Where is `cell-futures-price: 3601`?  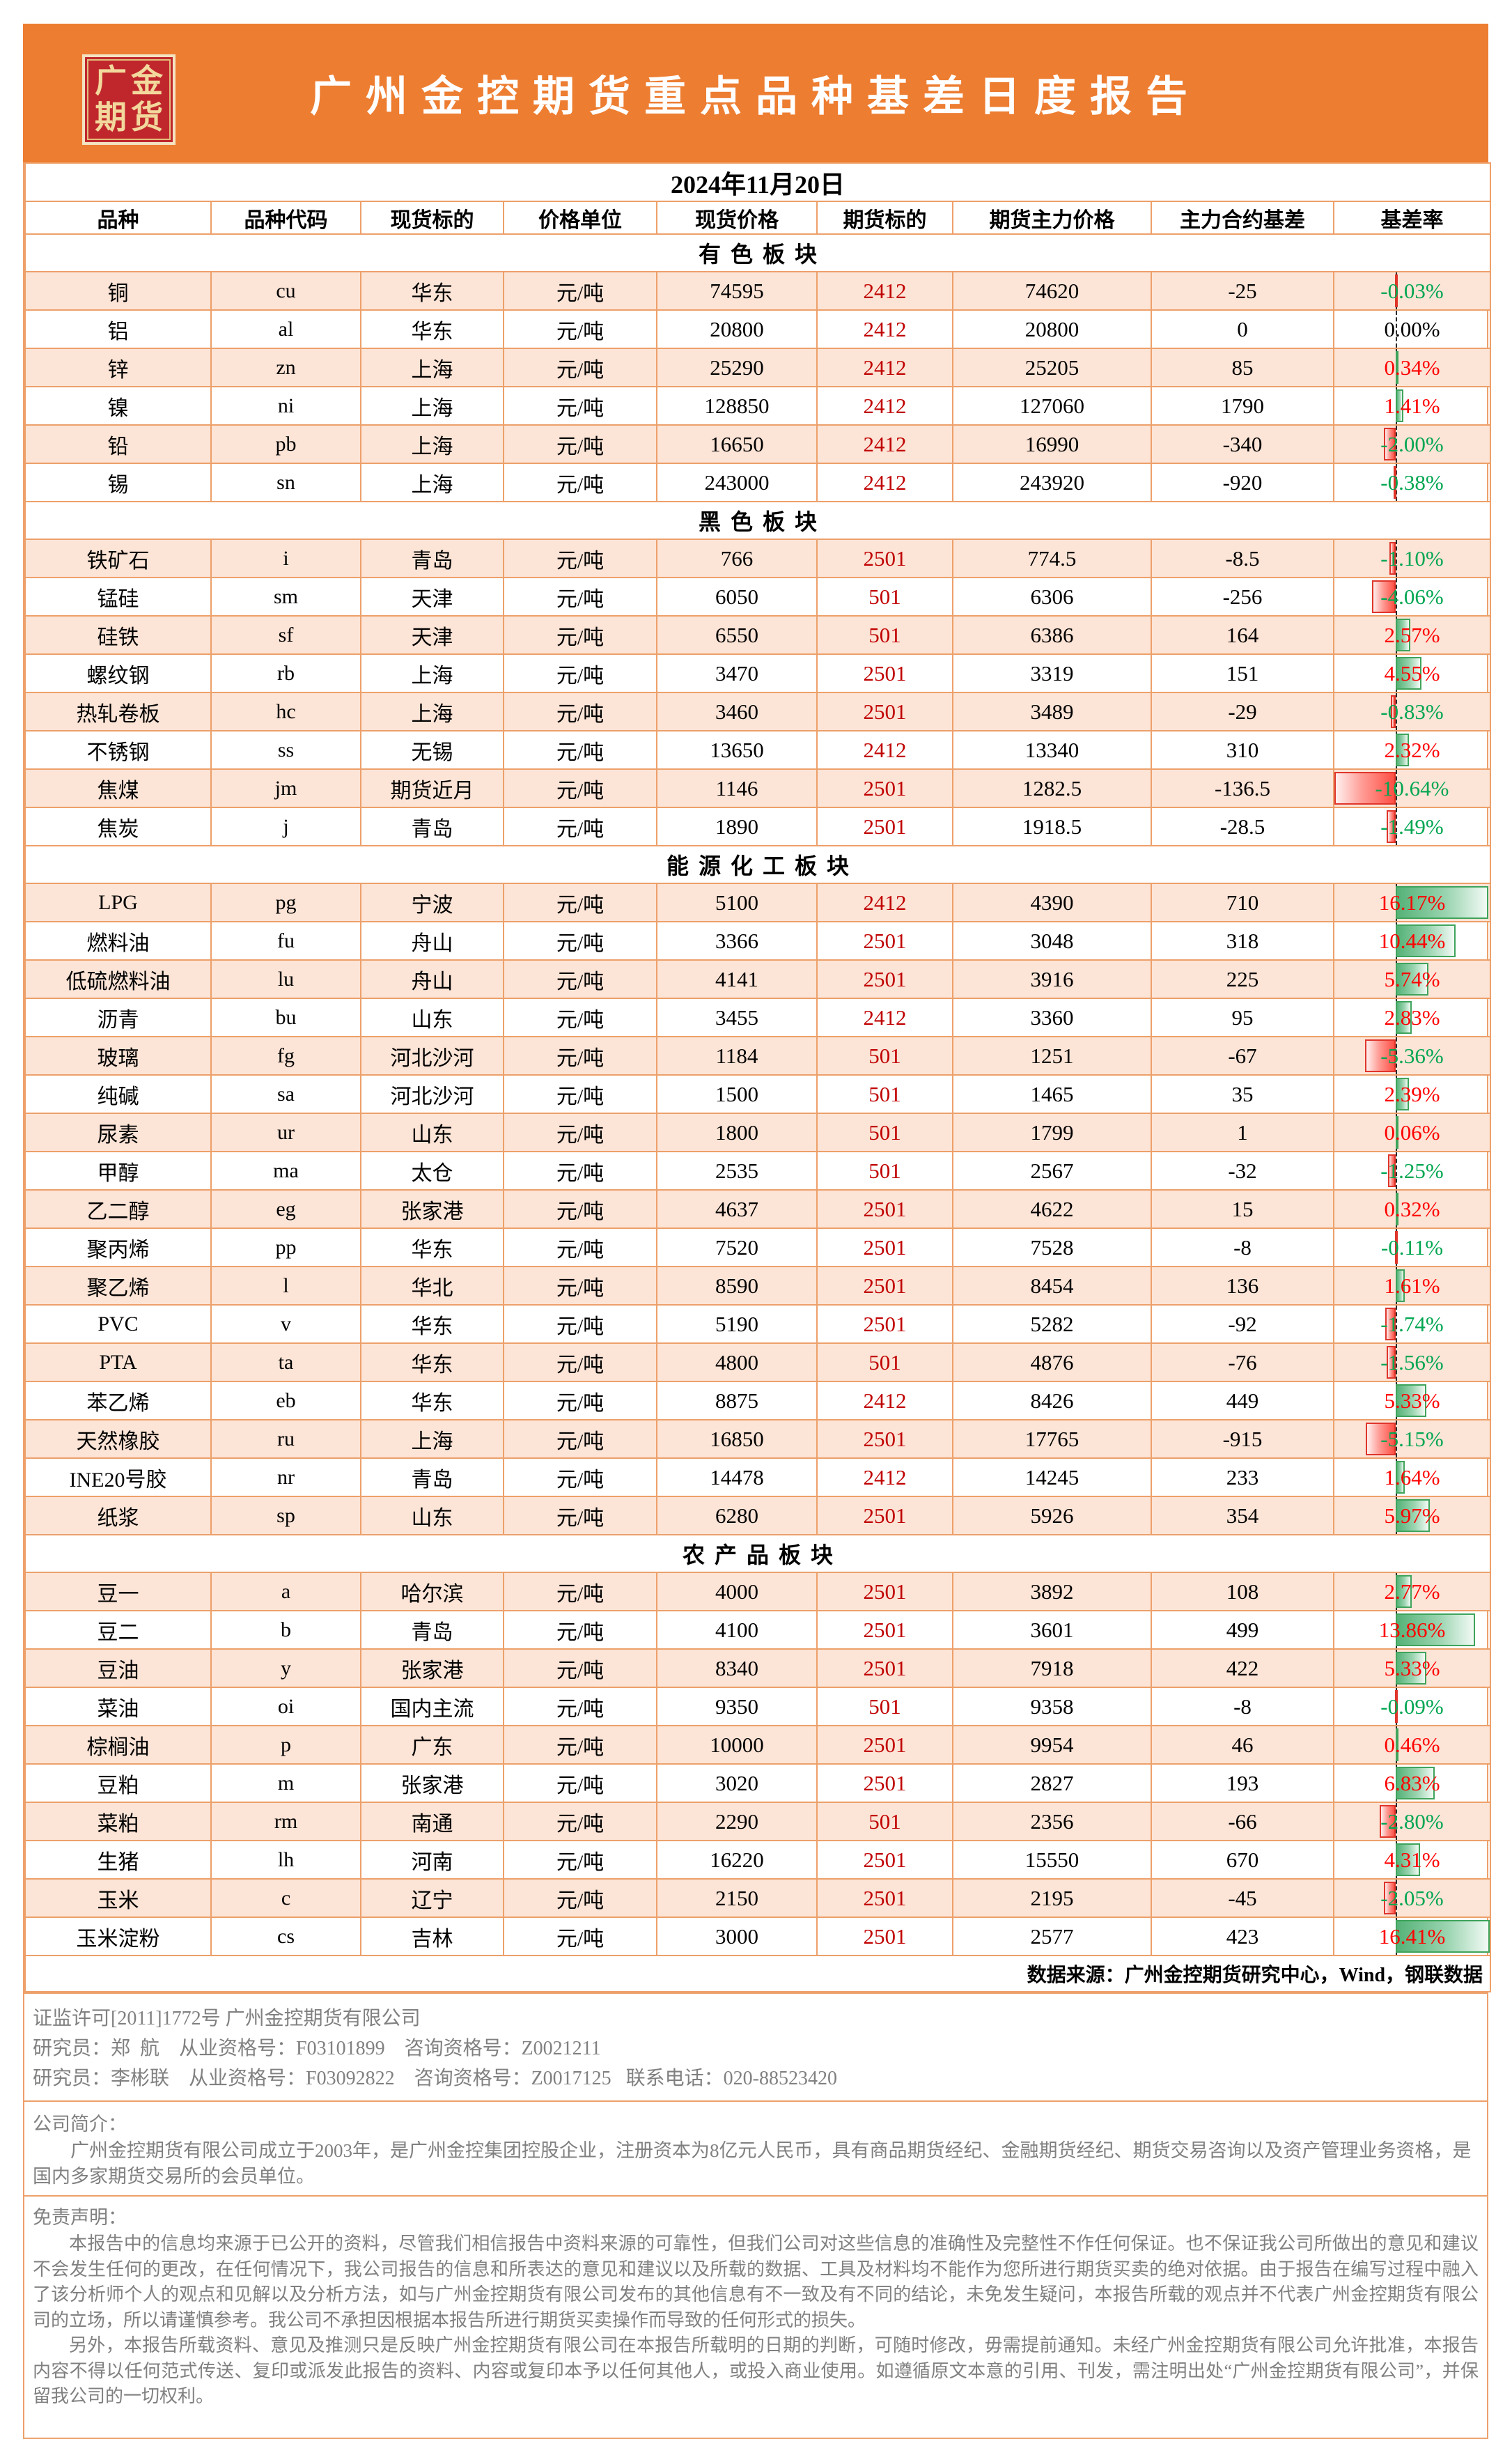
cell-futures-price: 3601 is located at coordinates (1052, 1630).